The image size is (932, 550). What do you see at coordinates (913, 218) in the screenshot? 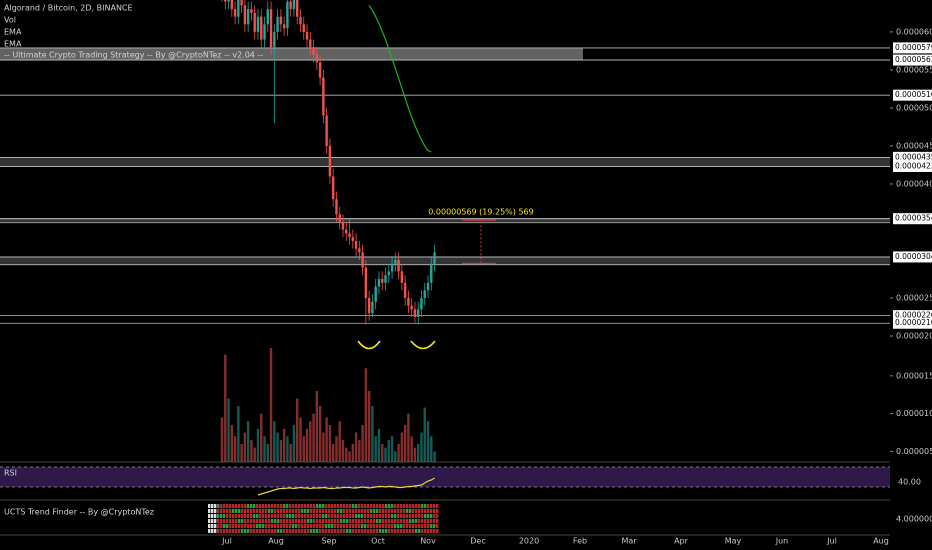
I see `level-label: 0.00003543` at bounding box center [913, 218].